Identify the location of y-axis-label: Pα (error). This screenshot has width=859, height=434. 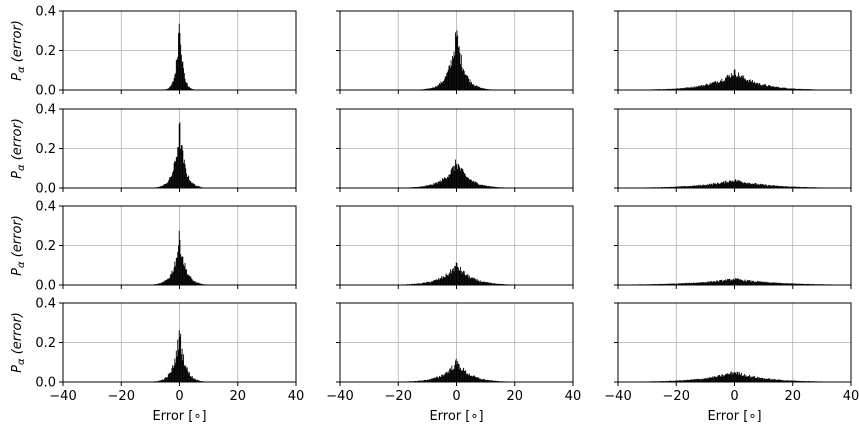
(18, 50).